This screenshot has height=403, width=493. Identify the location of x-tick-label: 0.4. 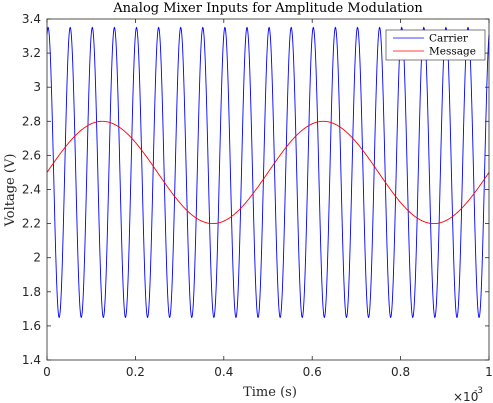
(223, 372).